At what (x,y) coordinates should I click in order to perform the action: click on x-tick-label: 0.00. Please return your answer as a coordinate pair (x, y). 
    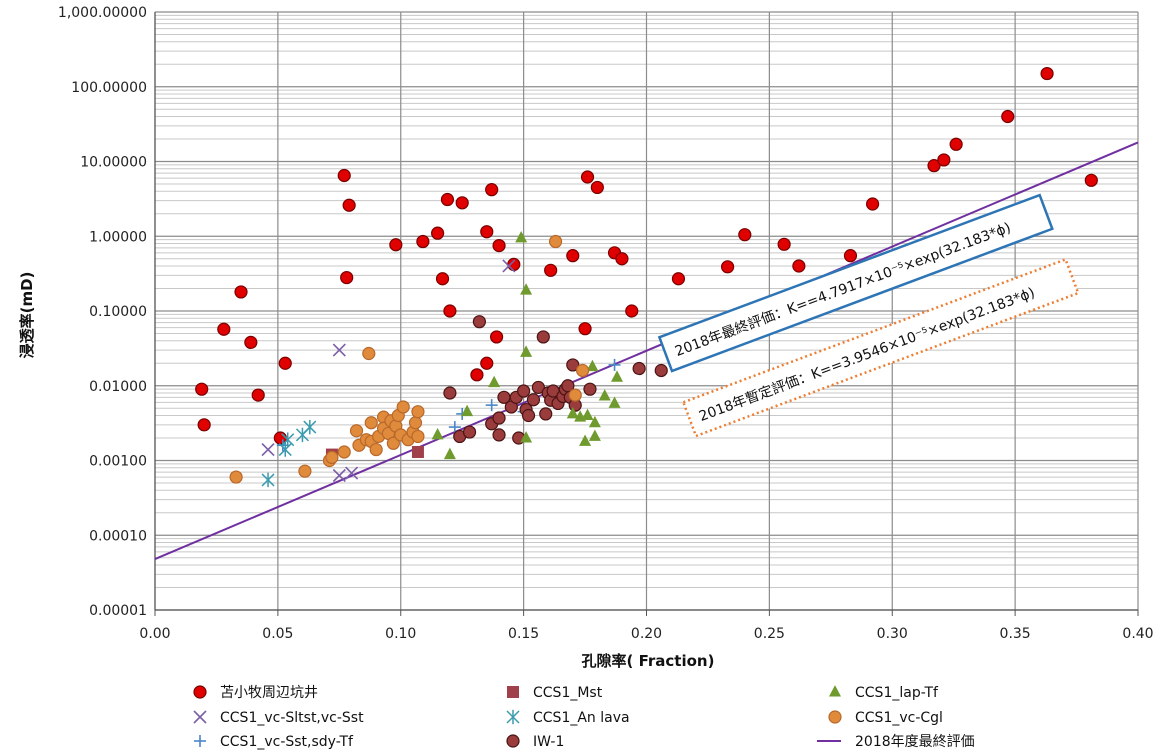
    Looking at the image, I should click on (154, 634).